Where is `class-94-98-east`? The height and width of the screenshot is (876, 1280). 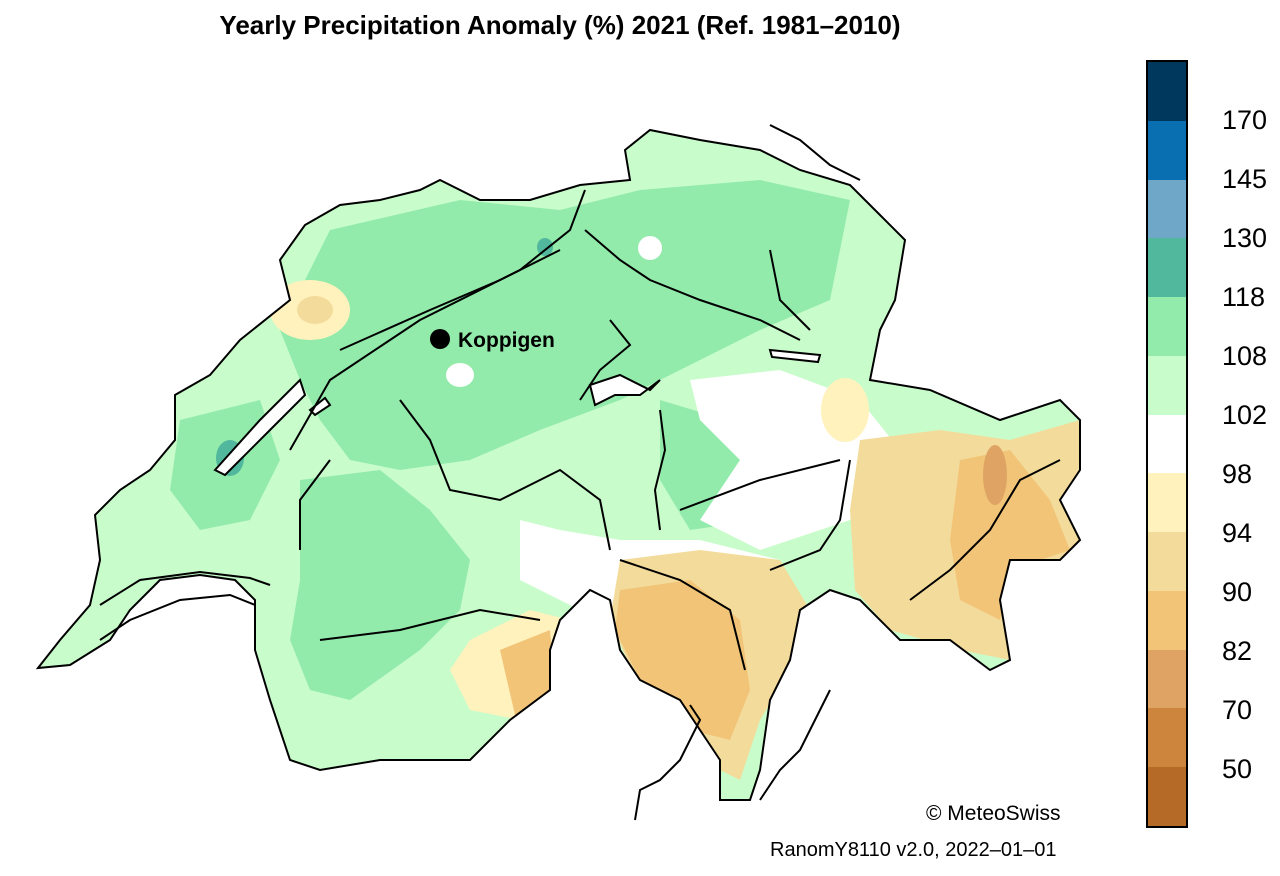 class-94-98-east is located at coordinates (845, 410).